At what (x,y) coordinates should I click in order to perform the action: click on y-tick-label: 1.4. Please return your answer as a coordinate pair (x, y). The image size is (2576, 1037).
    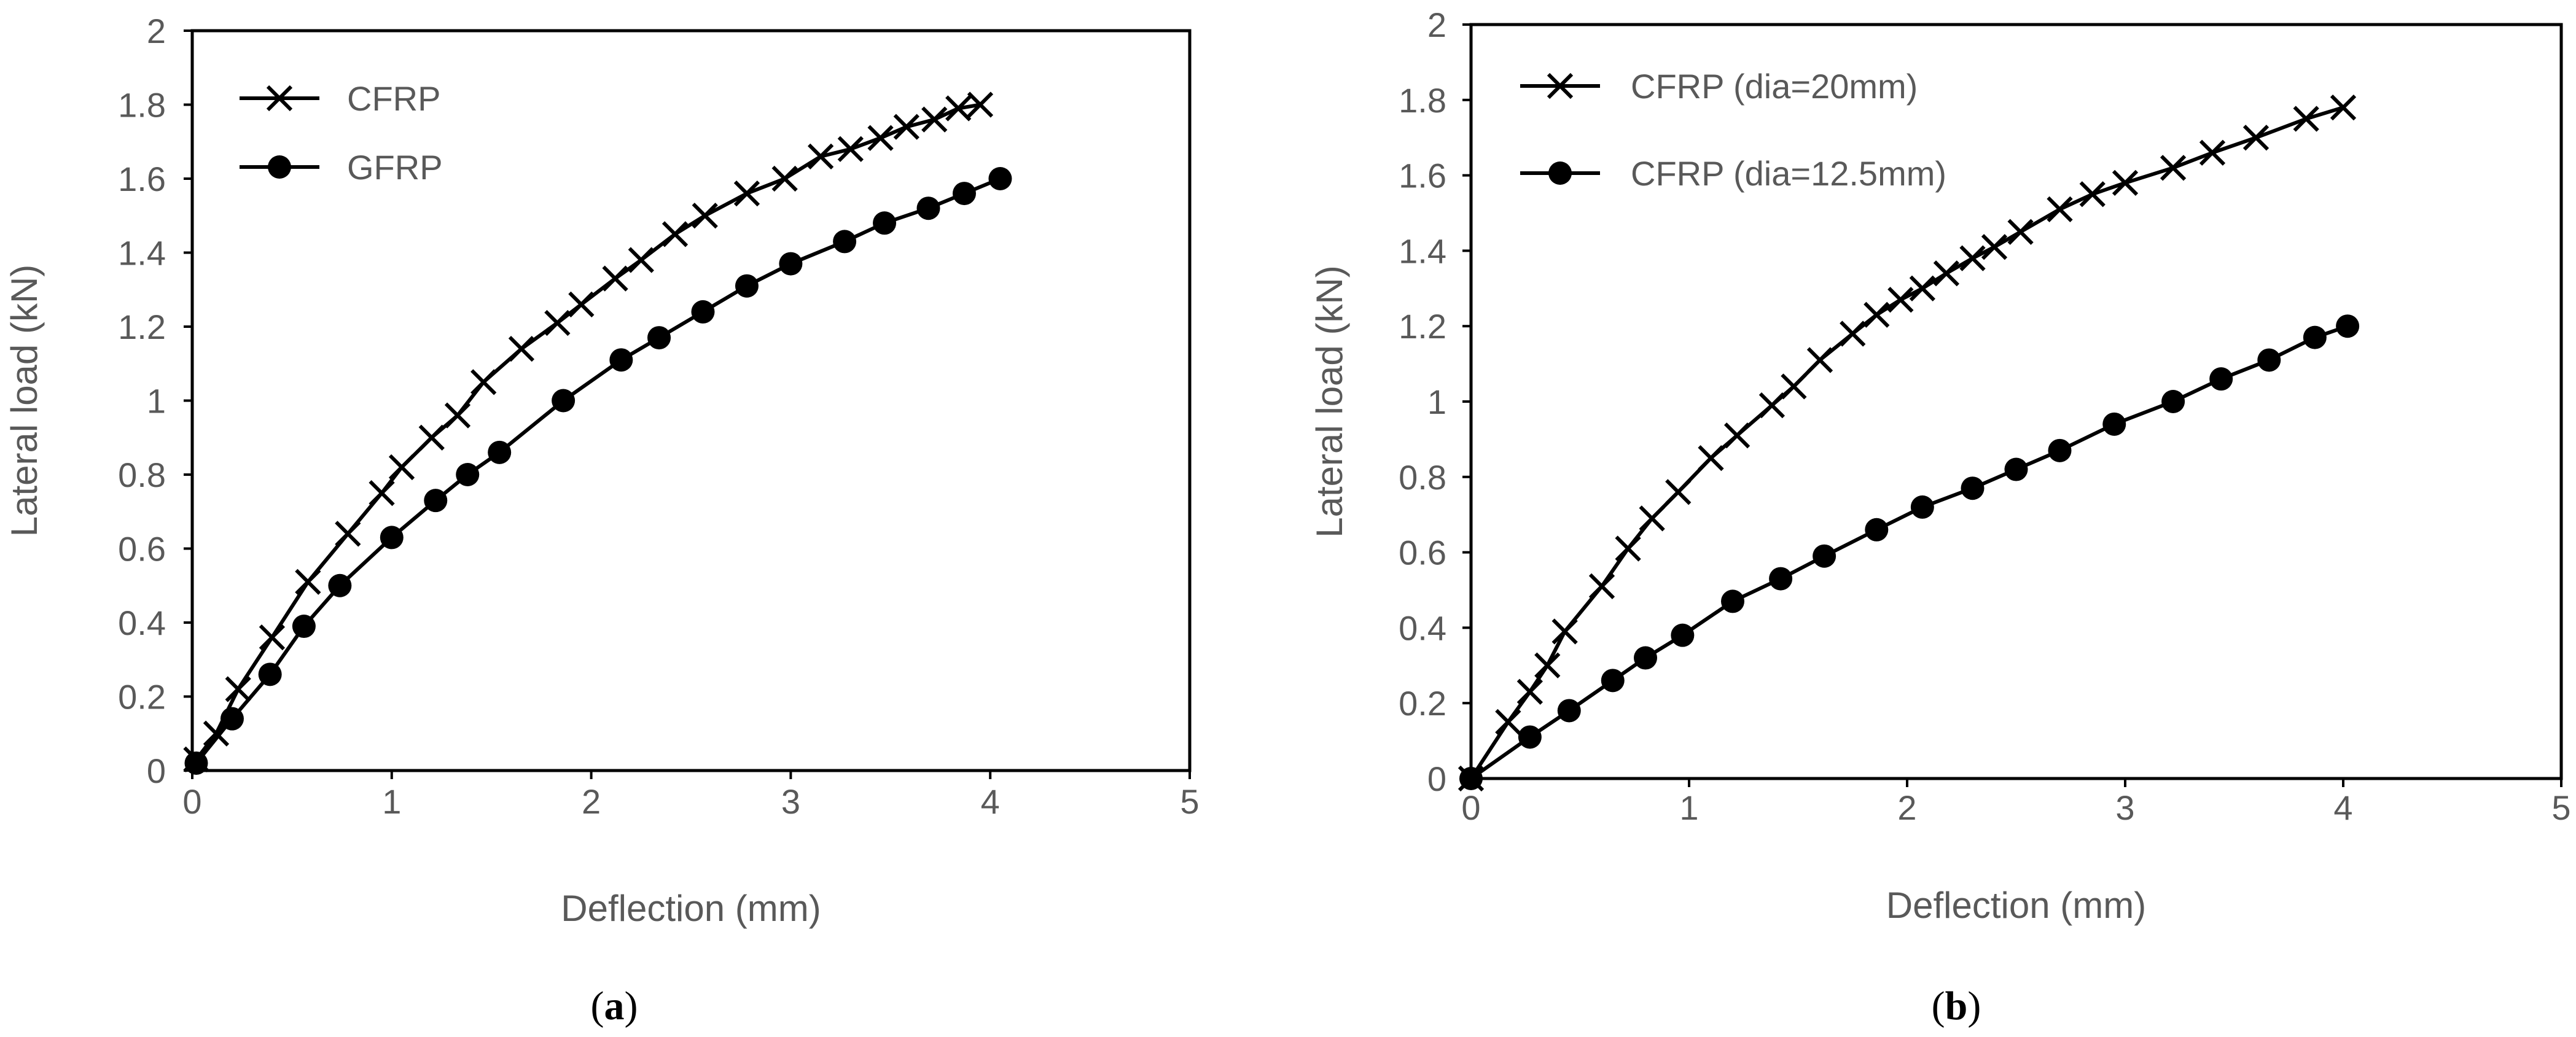
    Looking at the image, I should click on (142, 253).